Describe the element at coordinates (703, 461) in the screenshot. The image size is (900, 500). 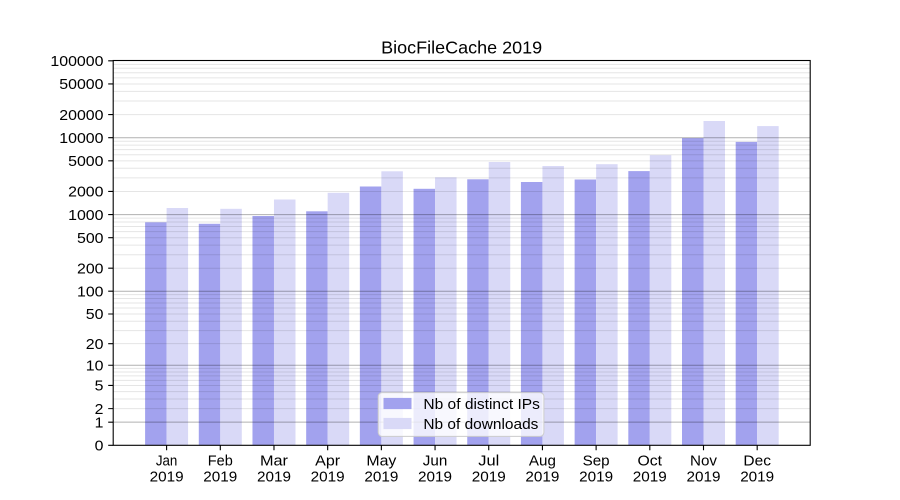
I see `svg-text: Nov` at that location.